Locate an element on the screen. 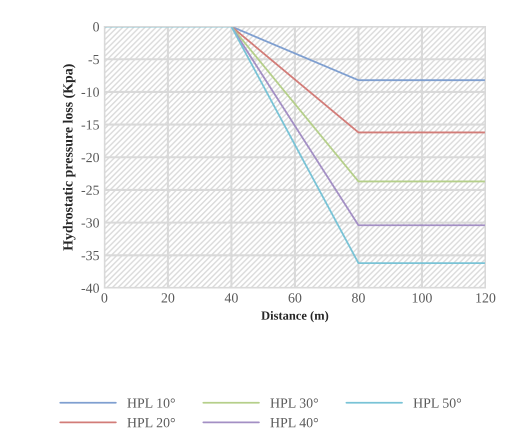 The image size is (522, 443). x-tick-label: 100 is located at coordinates (422, 298).